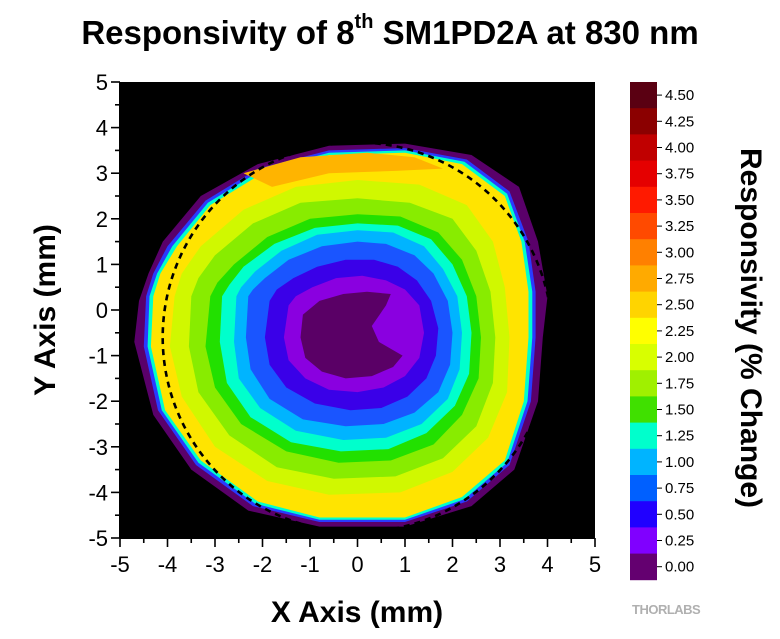  Describe the element at coordinates (679, 252) in the screenshot. I see `colorbar-tick-label: 3.00` at that location.